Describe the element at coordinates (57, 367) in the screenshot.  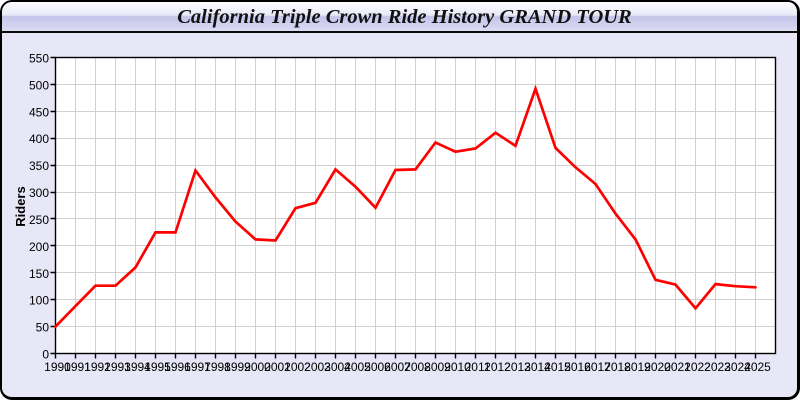
I see `svg-text: 1990` at that location.